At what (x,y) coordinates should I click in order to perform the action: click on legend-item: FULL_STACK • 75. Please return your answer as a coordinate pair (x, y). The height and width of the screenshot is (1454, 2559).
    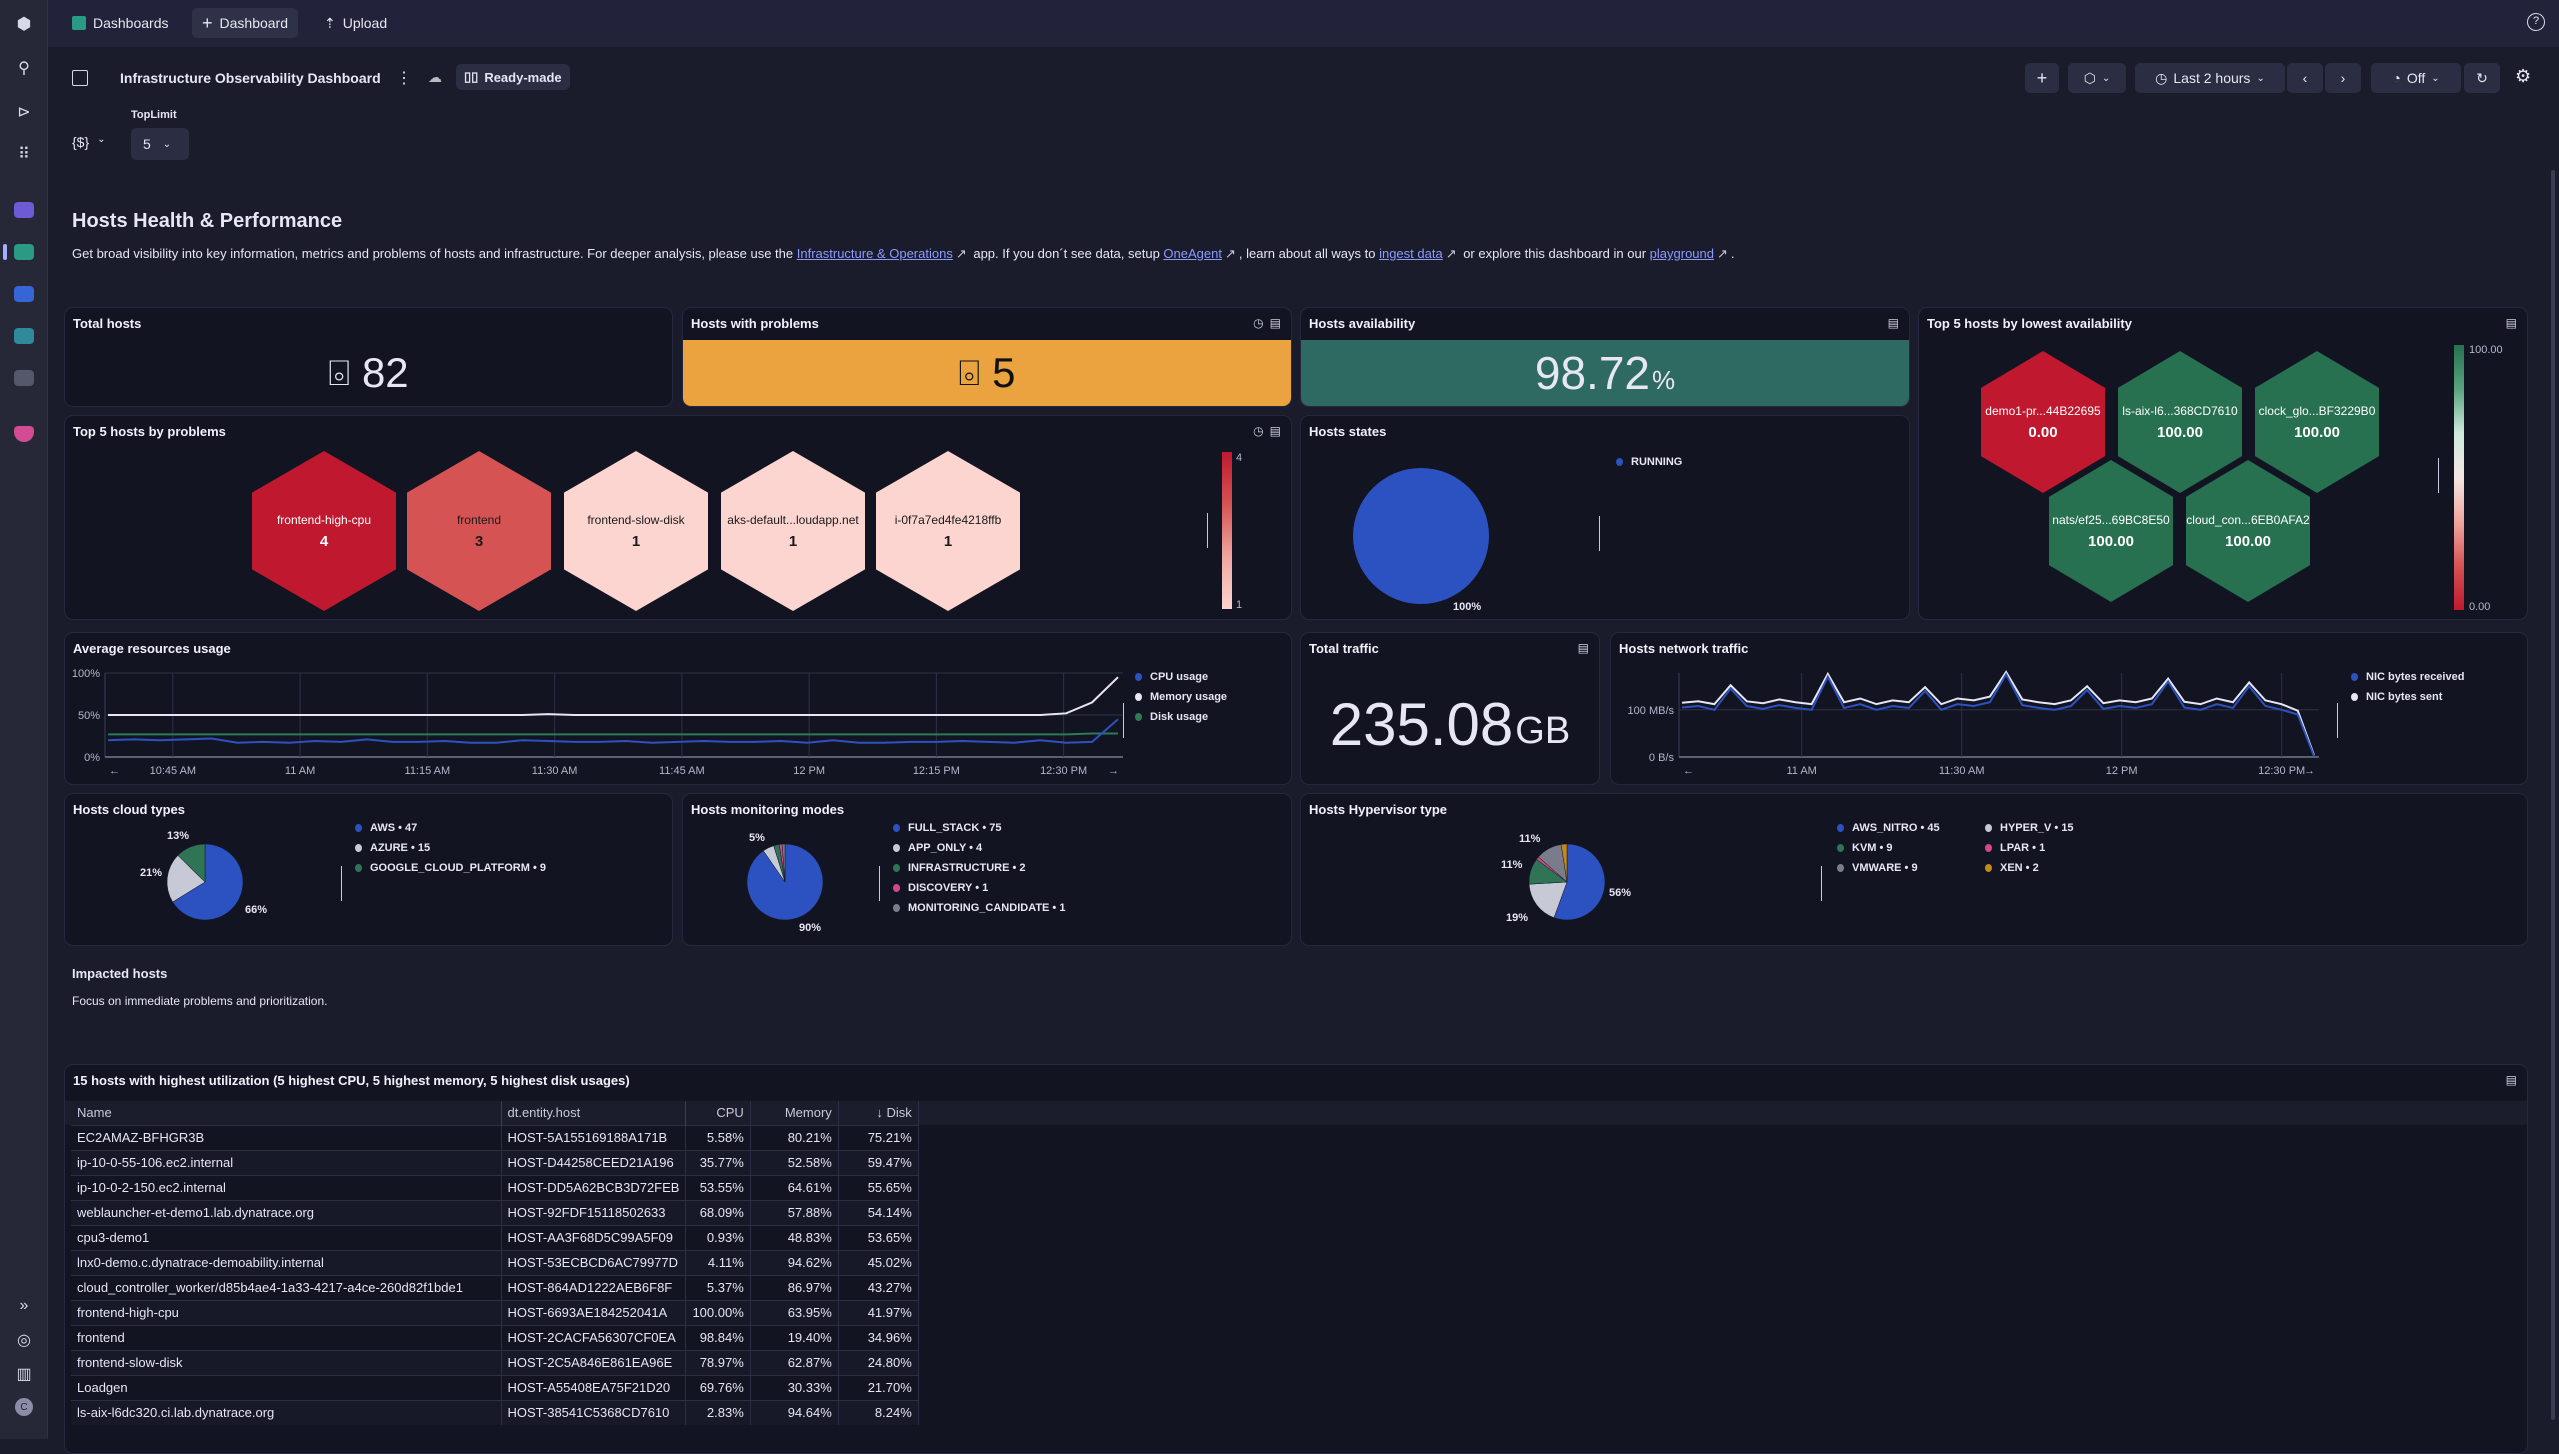
    Looking at the image, I should click on (979, 828).